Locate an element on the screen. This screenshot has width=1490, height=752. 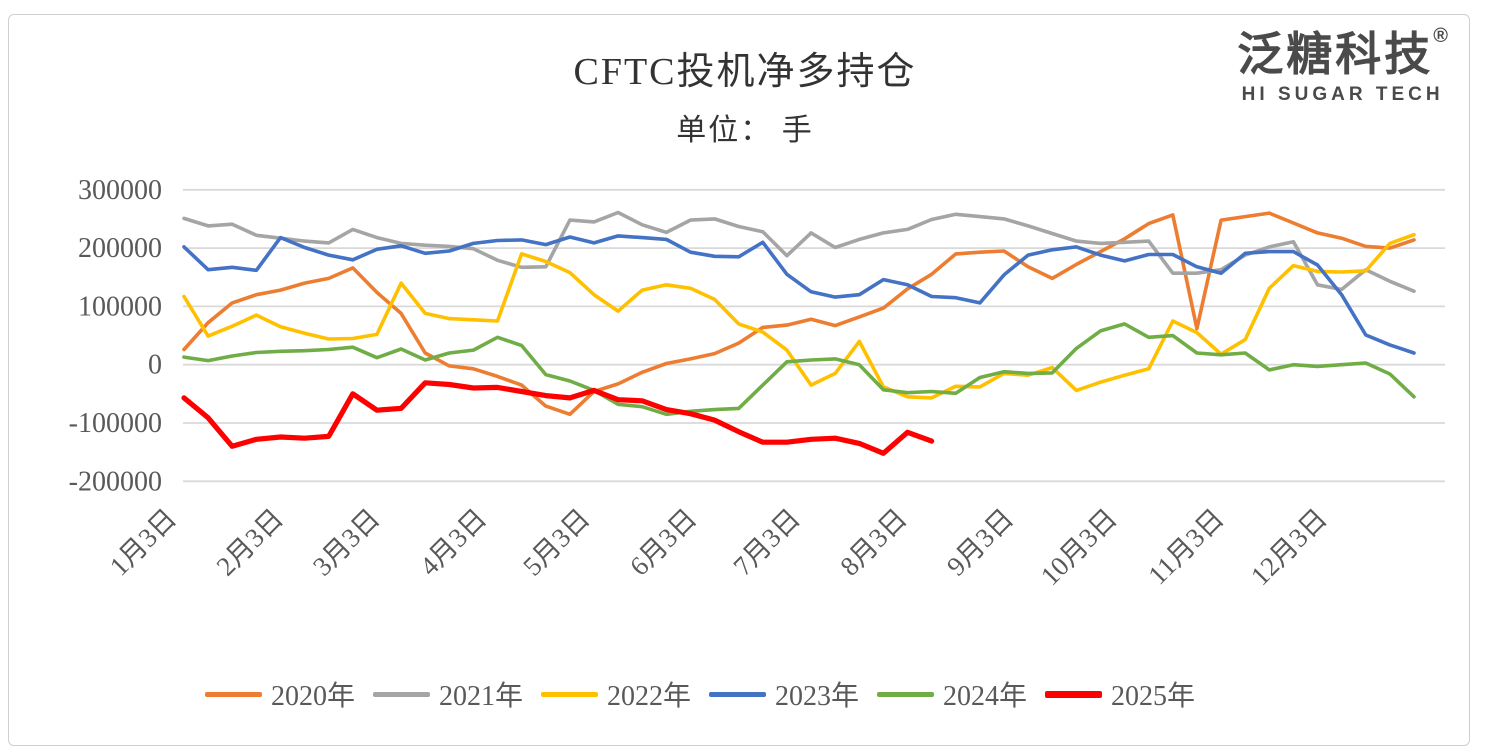
series-line-2024年 is located at coordinates (799, 369).